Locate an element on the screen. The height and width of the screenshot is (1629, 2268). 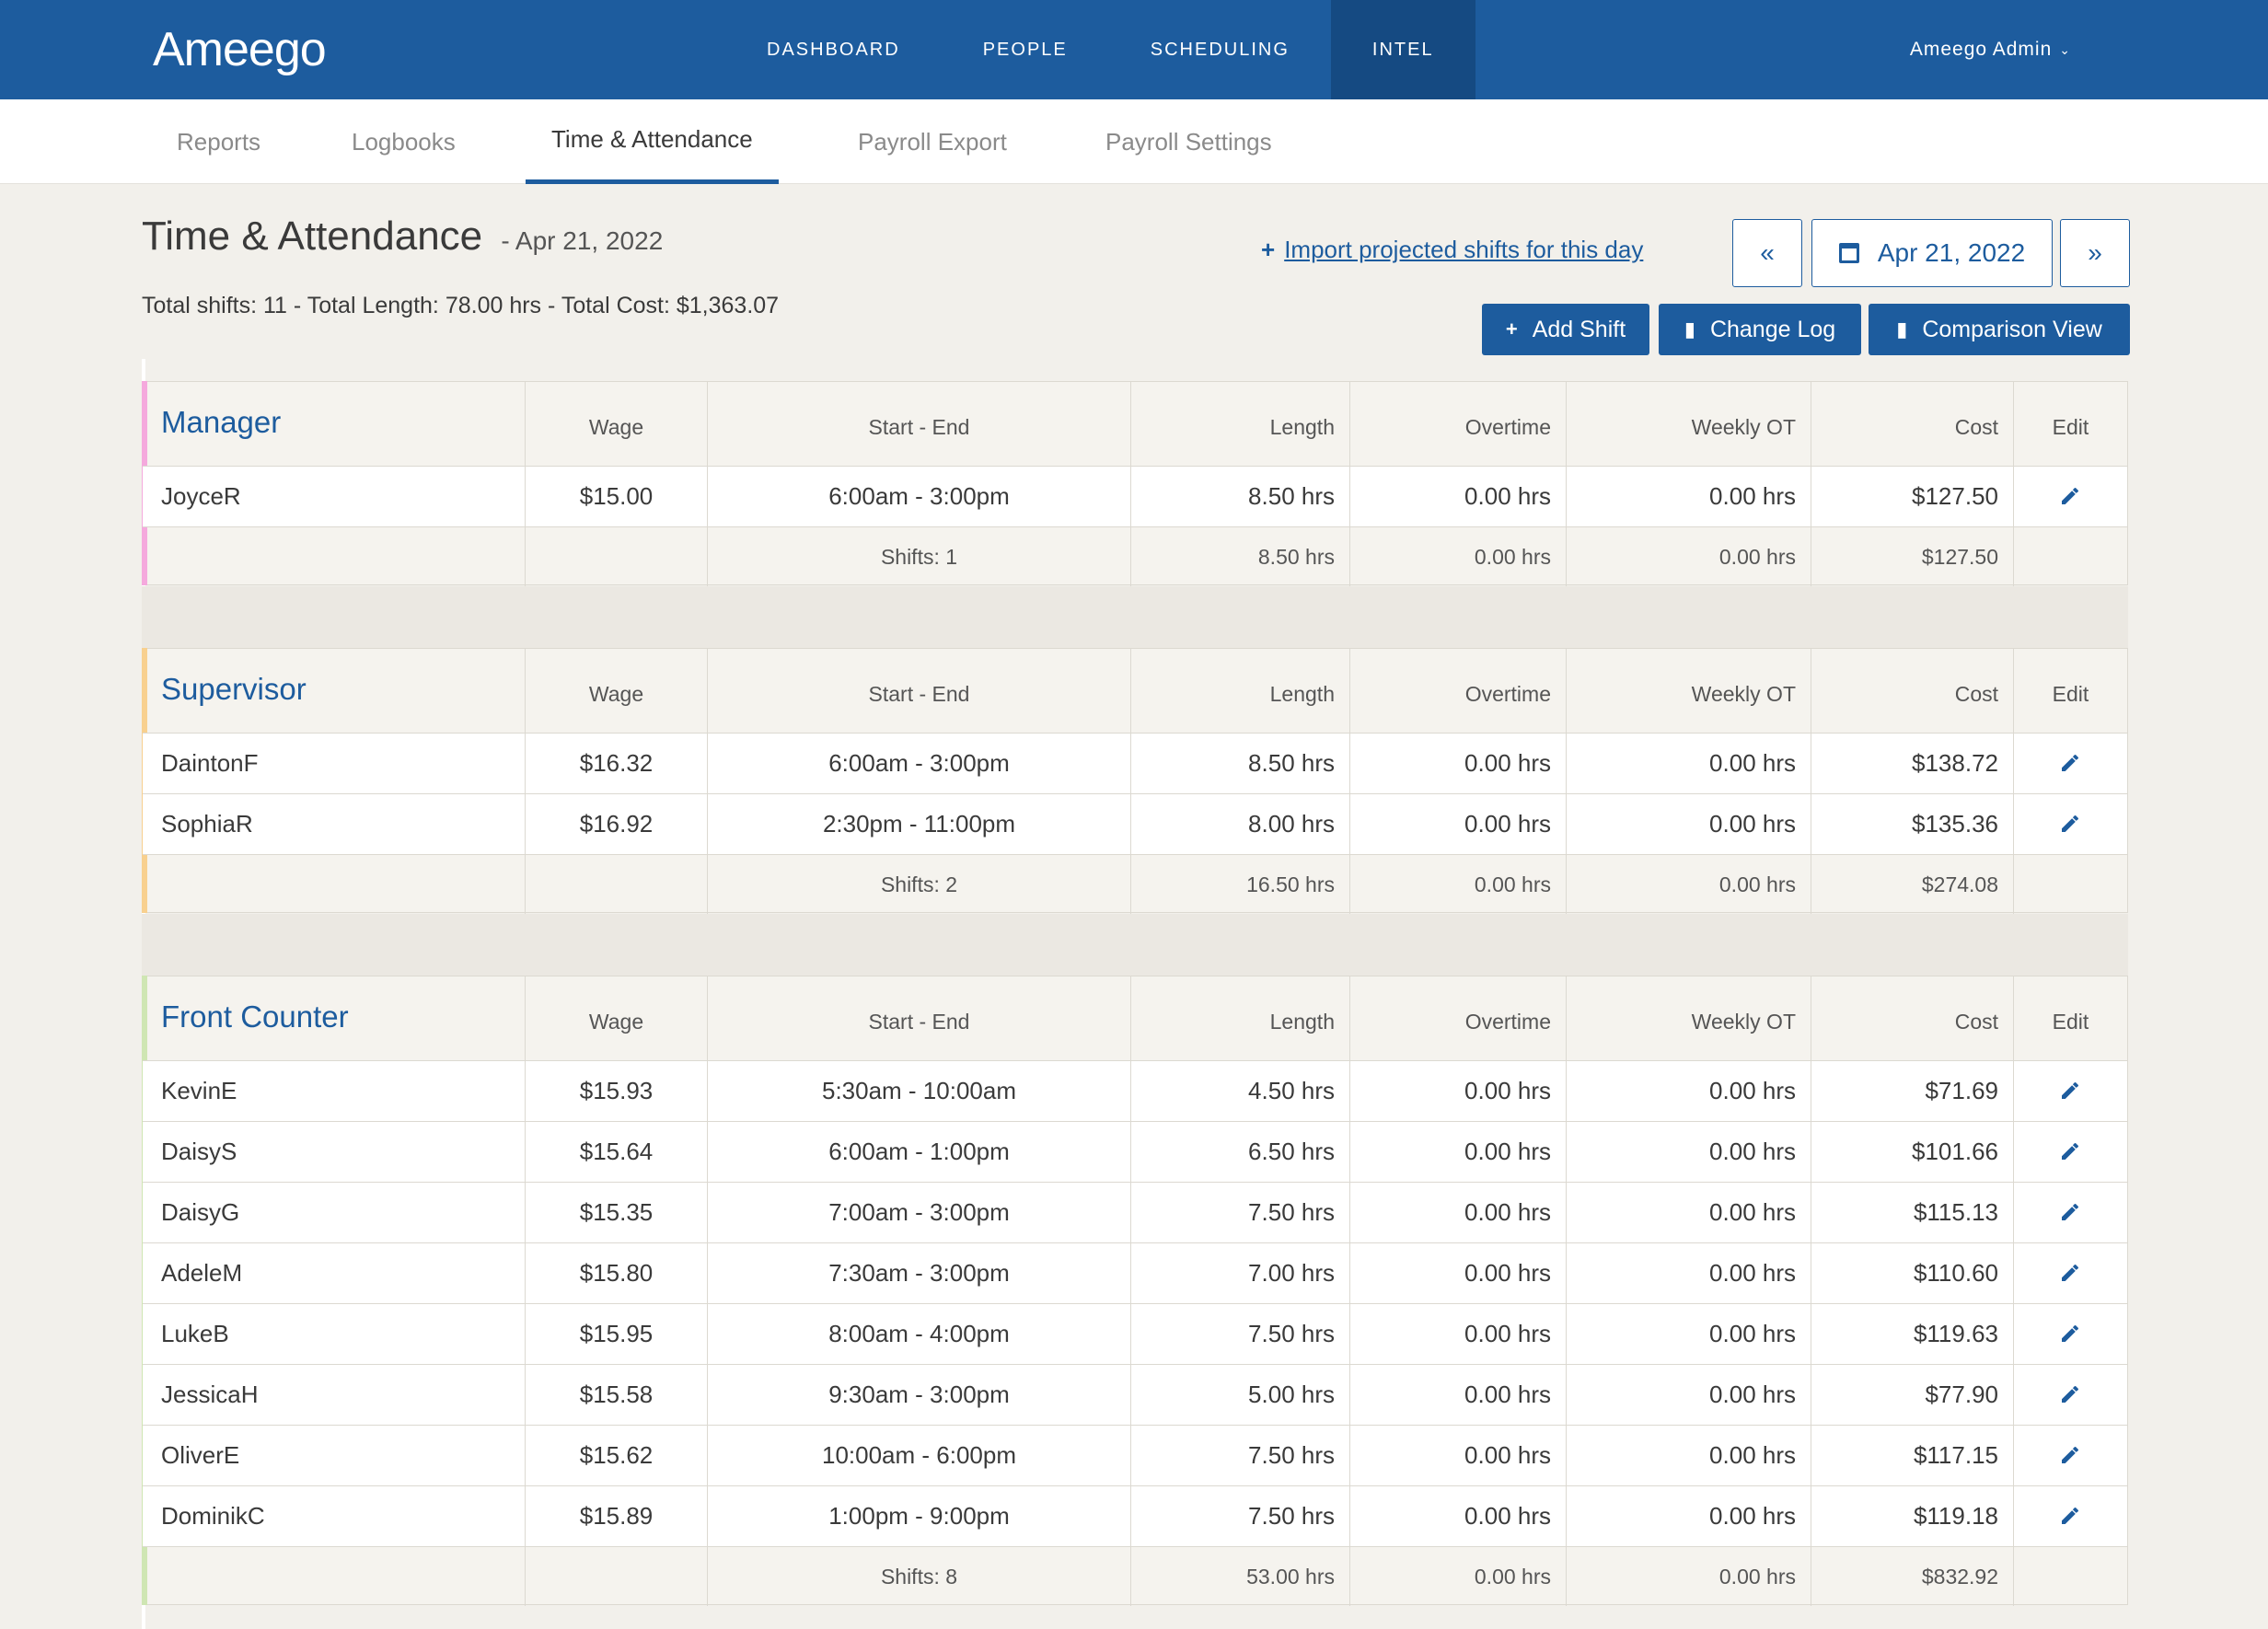
length-cell: 4.50 hrs is located at coordinates (1240, 1091).